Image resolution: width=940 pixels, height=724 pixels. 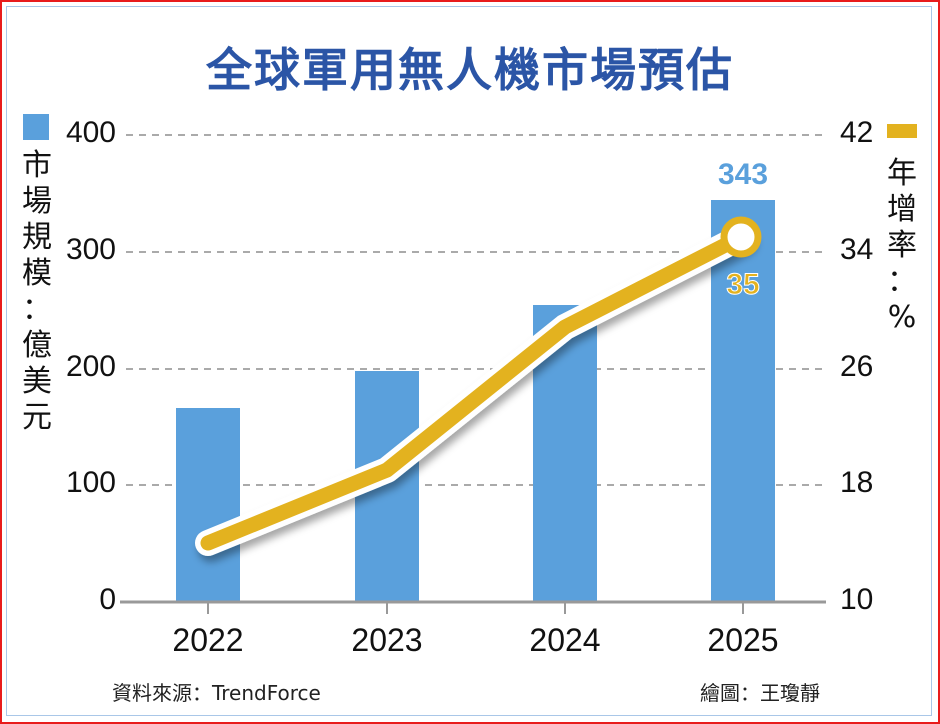 I want to click on legend-bar-swatch, so click(x=36, y=127).